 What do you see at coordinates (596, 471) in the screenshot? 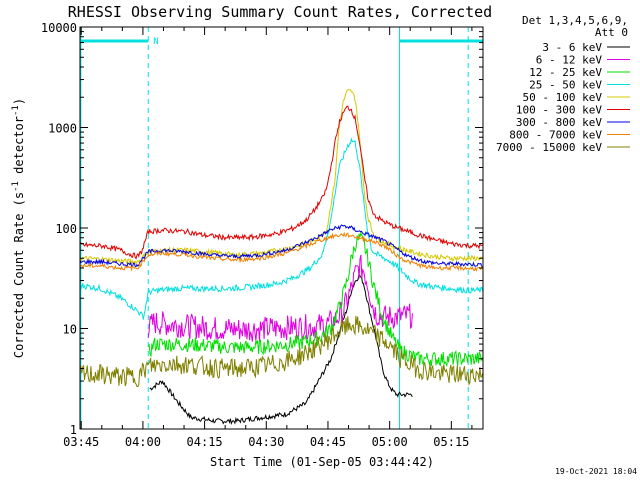
I see `timestamp: 19-Oct-2021 18:04` at bounding box center [596, 471].